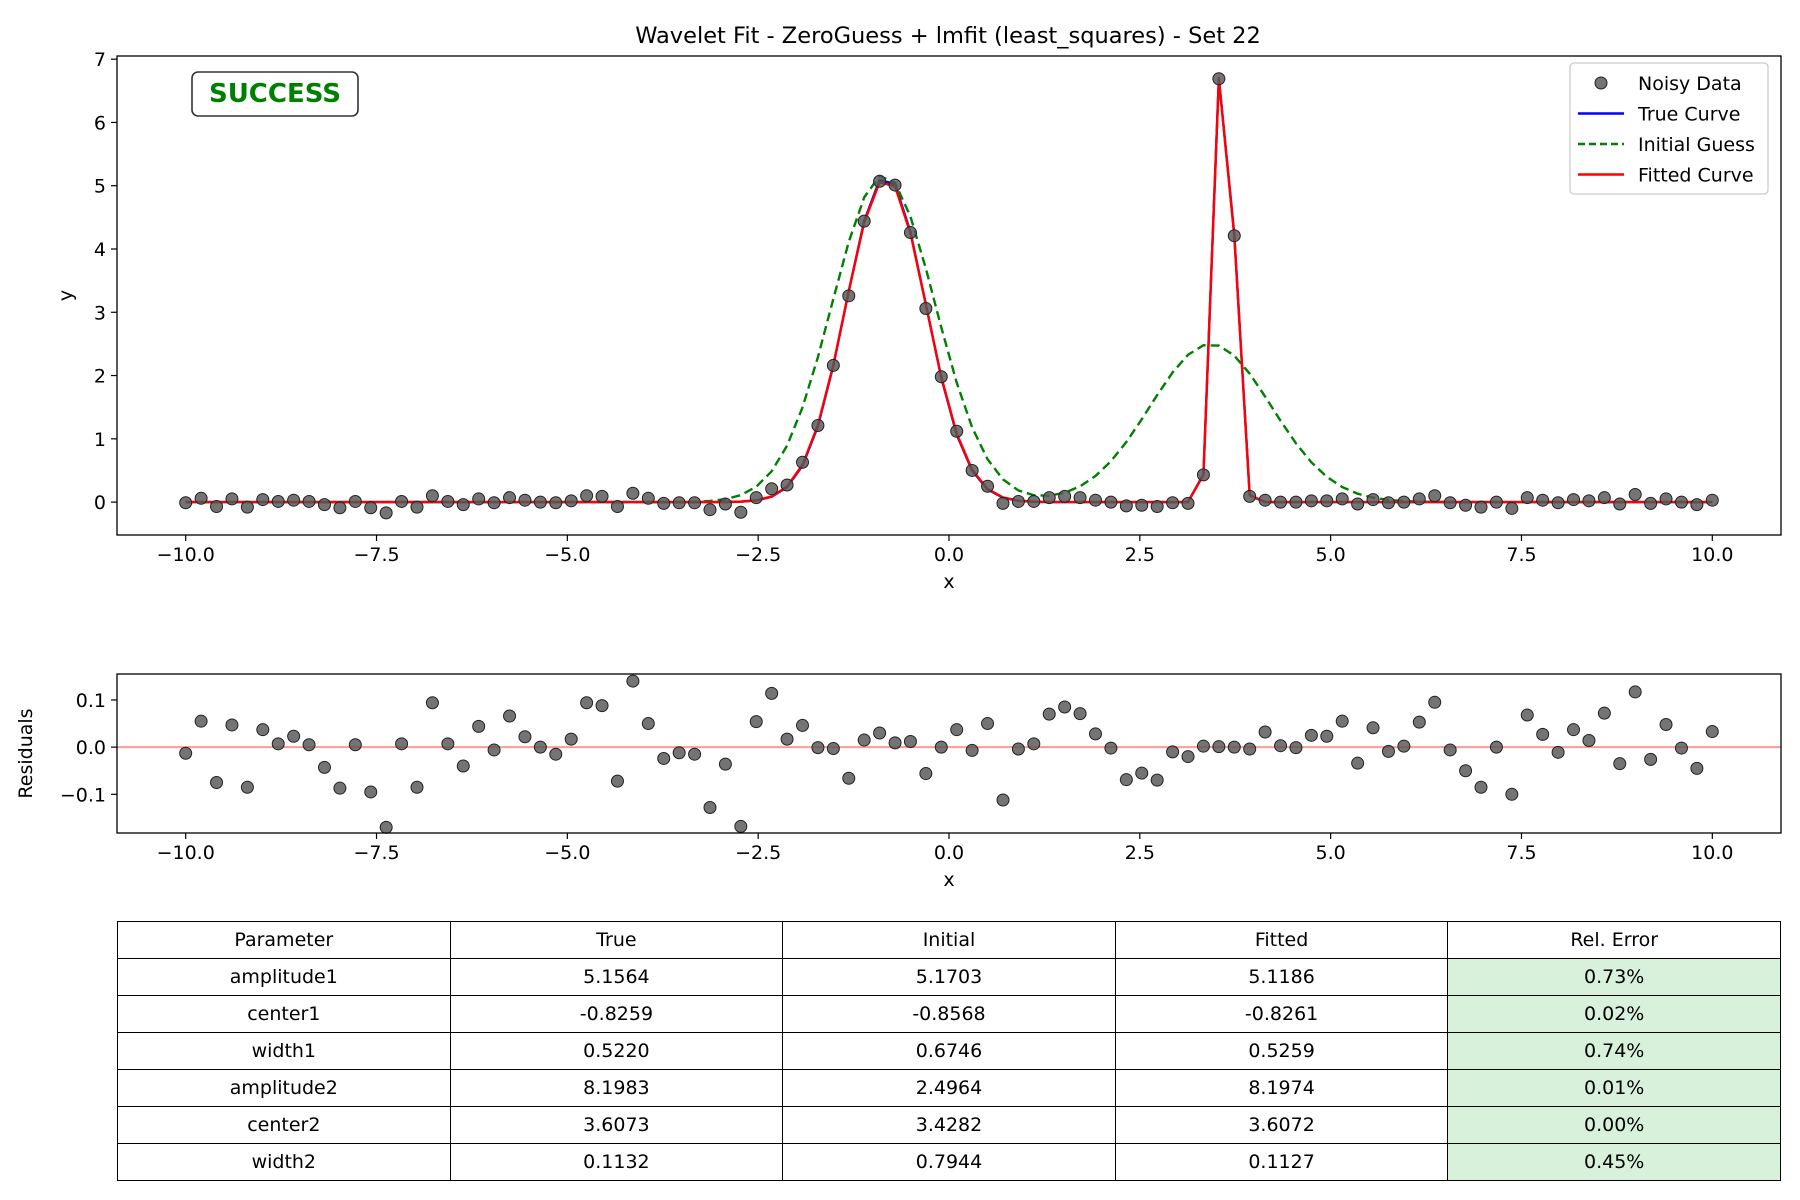  What do you see at coordinates (1614, 1051) in the screenshot?
I see `table-cell-rel-error: 0.74%` at bounding box center [1614, 1051].